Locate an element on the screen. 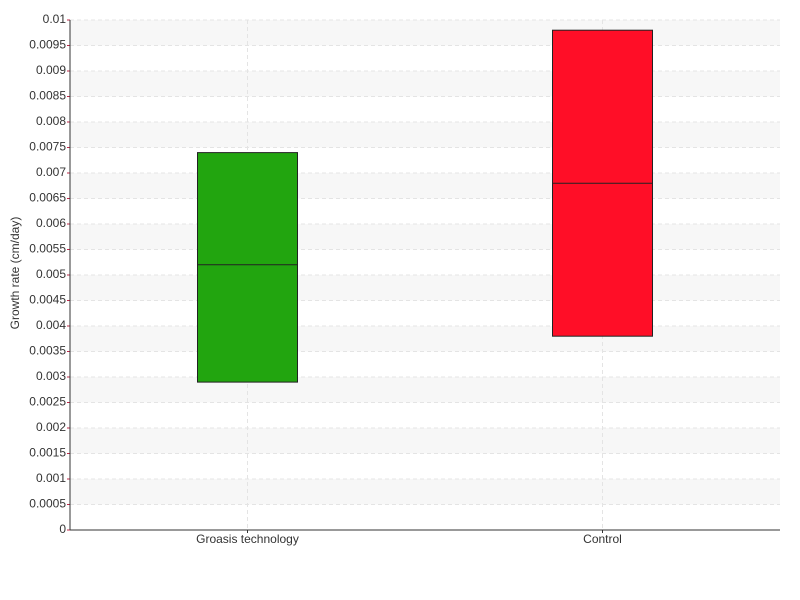 This screenshot has width=800, height=600. y-axis-label: Growth rate (cm/day) is located at coordinates (15, 273).